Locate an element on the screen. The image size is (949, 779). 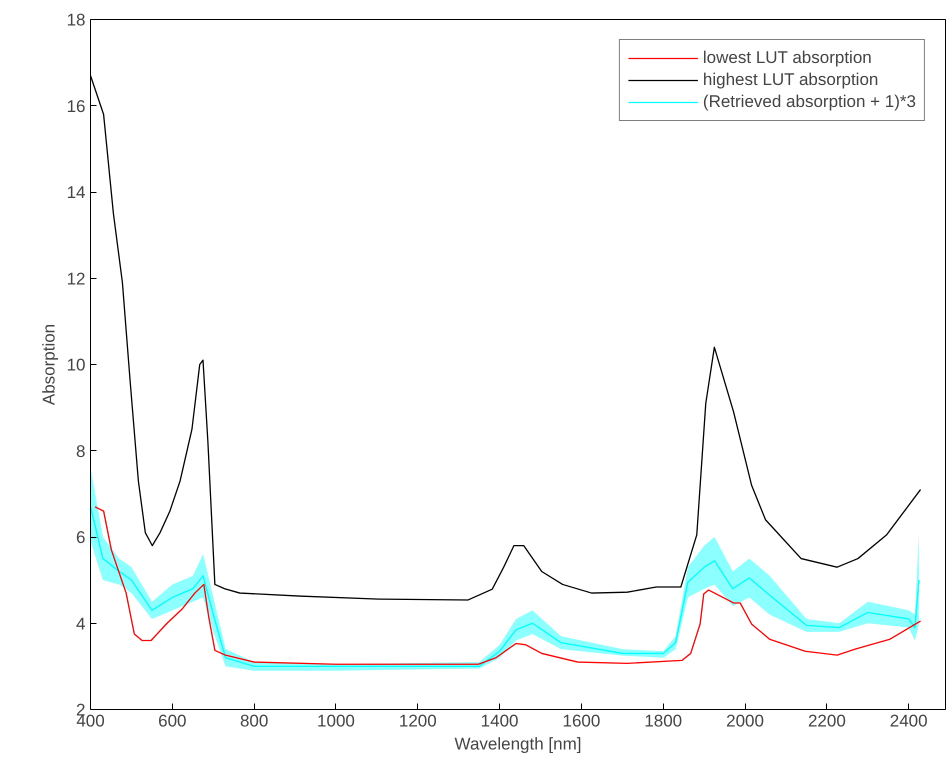
y-tick-label: 12 is located at coordinates (76, 278).